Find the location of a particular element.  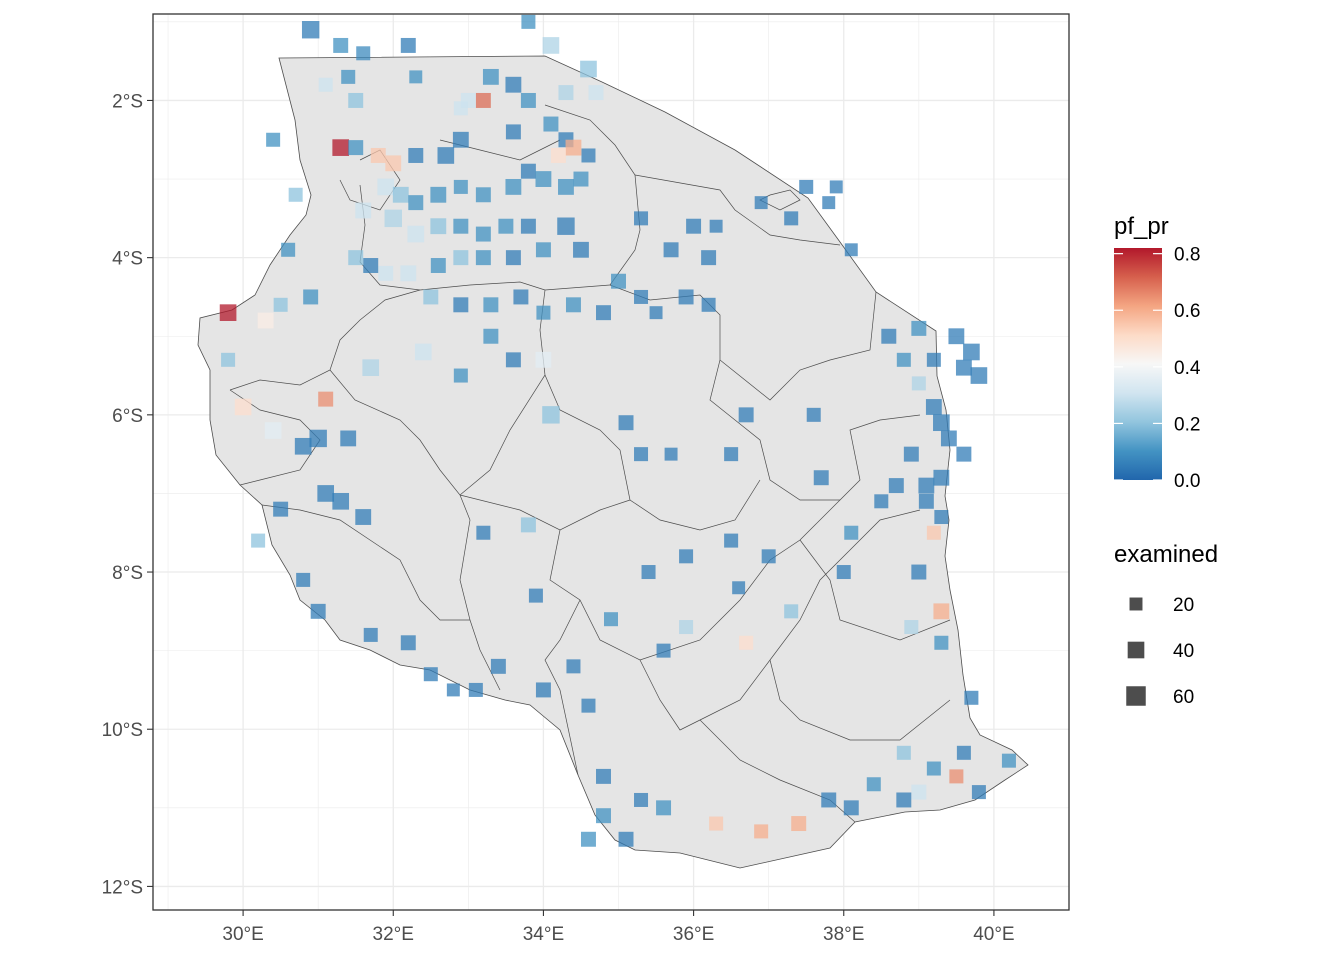

size-key-label: 60 is located at coordinates (1183, 697).